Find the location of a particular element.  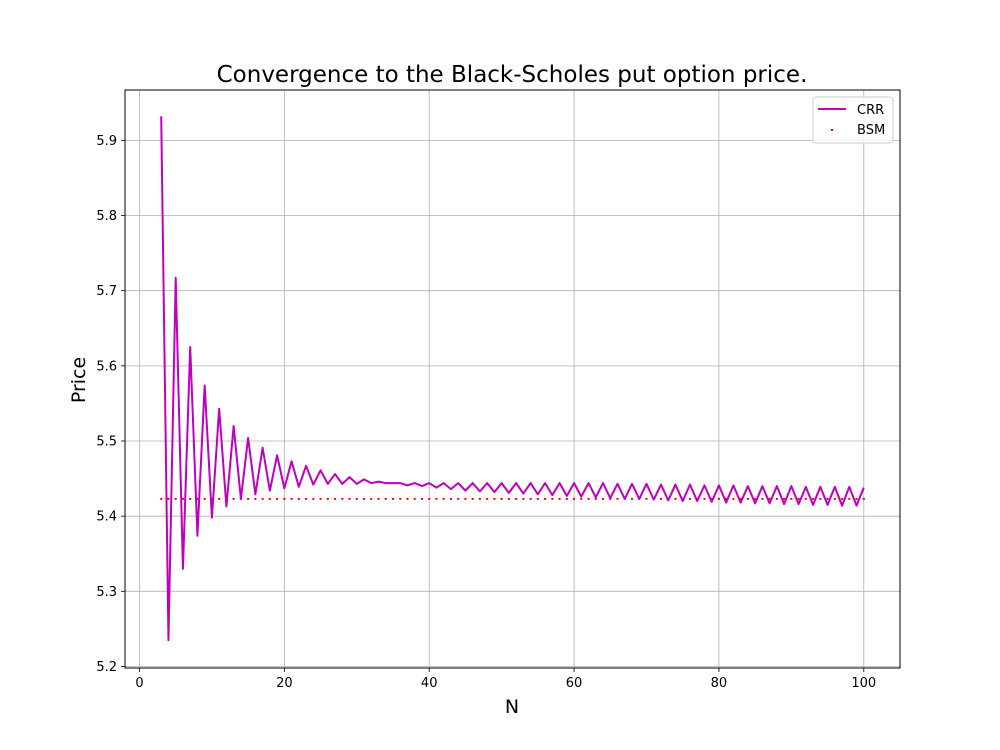

y-axis-label: Price is located at coordinates (79, 380).